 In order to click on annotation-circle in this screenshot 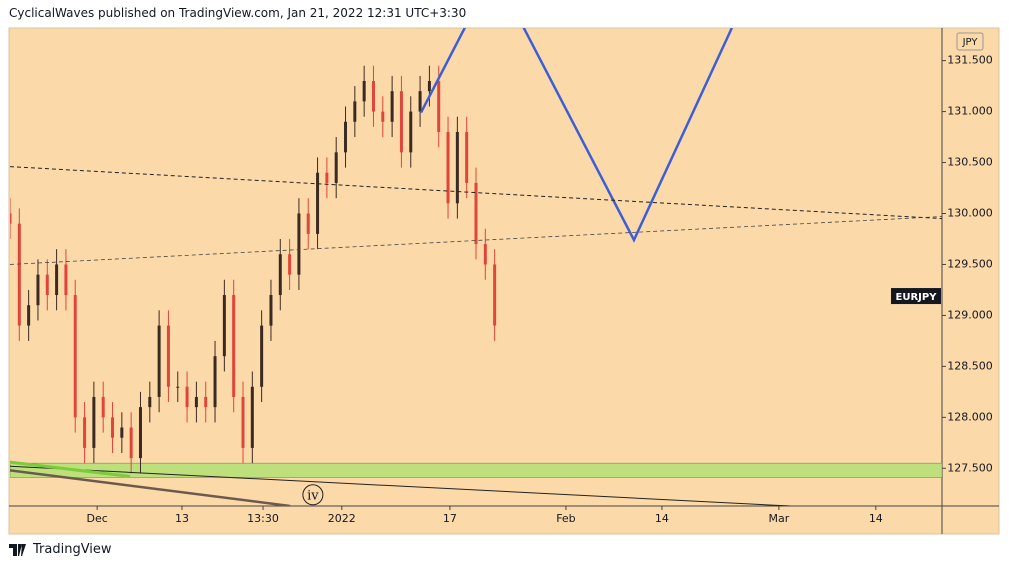, I will do `click(313, 495)`.